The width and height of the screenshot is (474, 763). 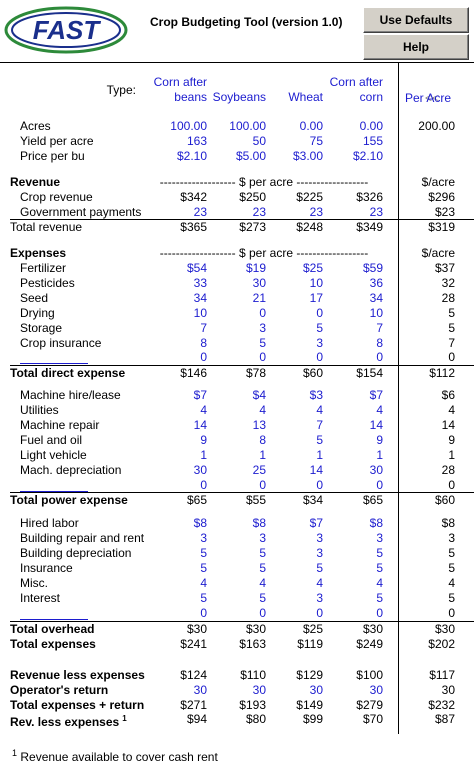 What do you see at coordinates (416, 47) in the screenshot?
I see `help-button: Help` at bounding box center [416, 47].